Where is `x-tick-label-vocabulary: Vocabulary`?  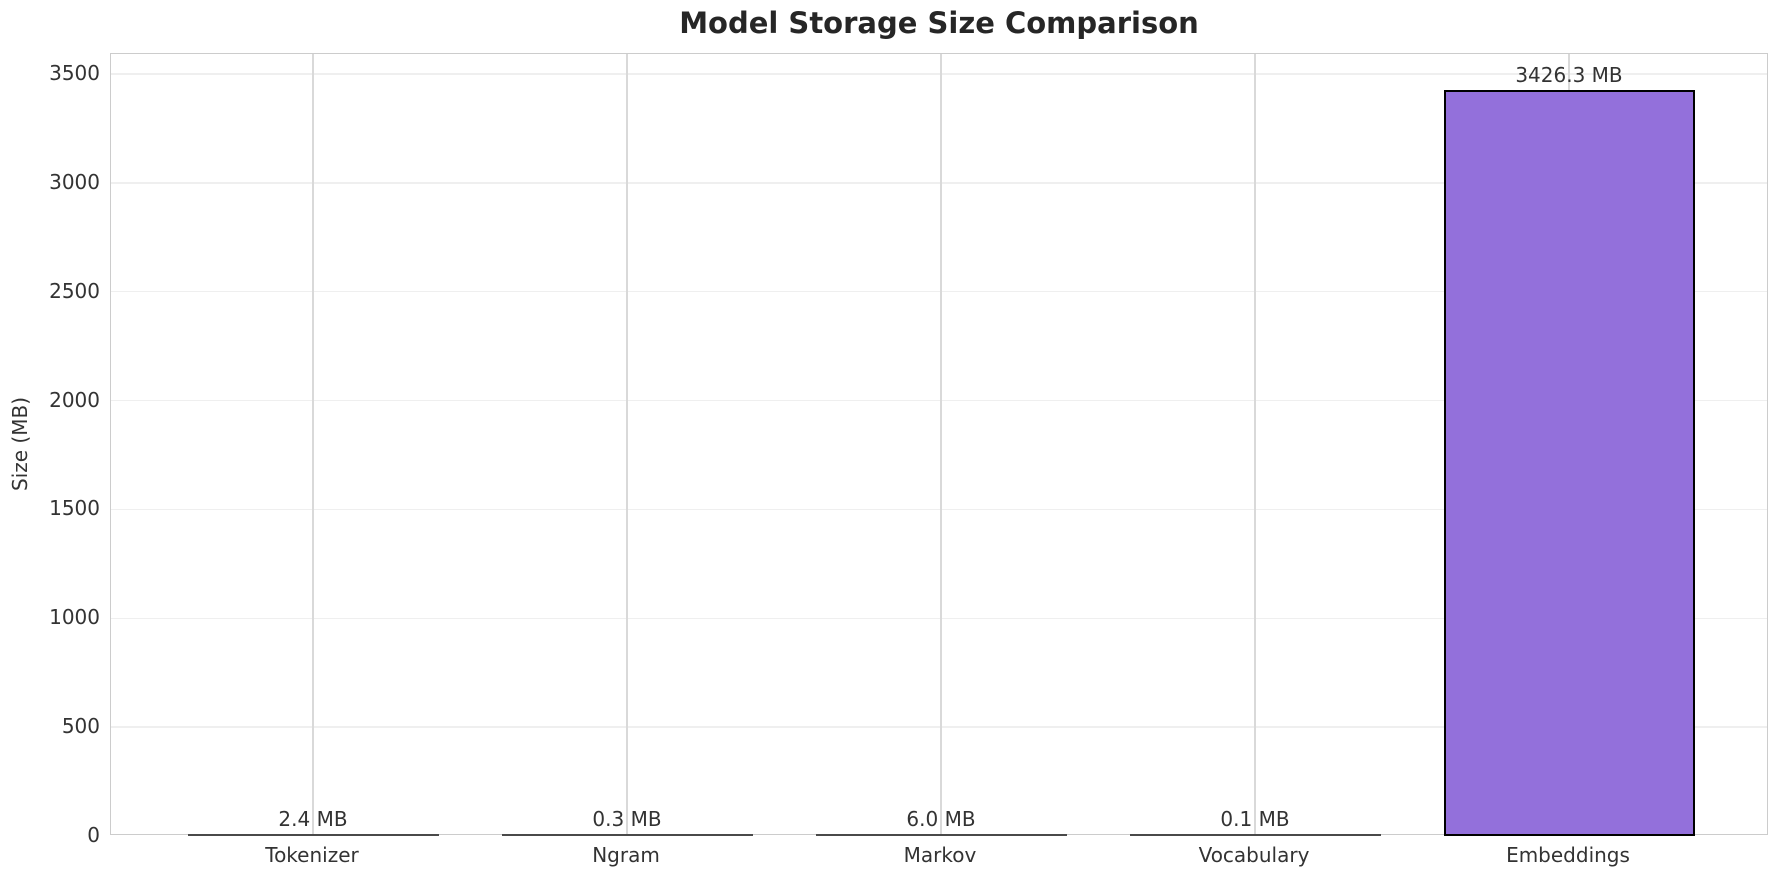
x-tick-label-vocabulary: Vocabulary is located at coordinates (1254, 855).